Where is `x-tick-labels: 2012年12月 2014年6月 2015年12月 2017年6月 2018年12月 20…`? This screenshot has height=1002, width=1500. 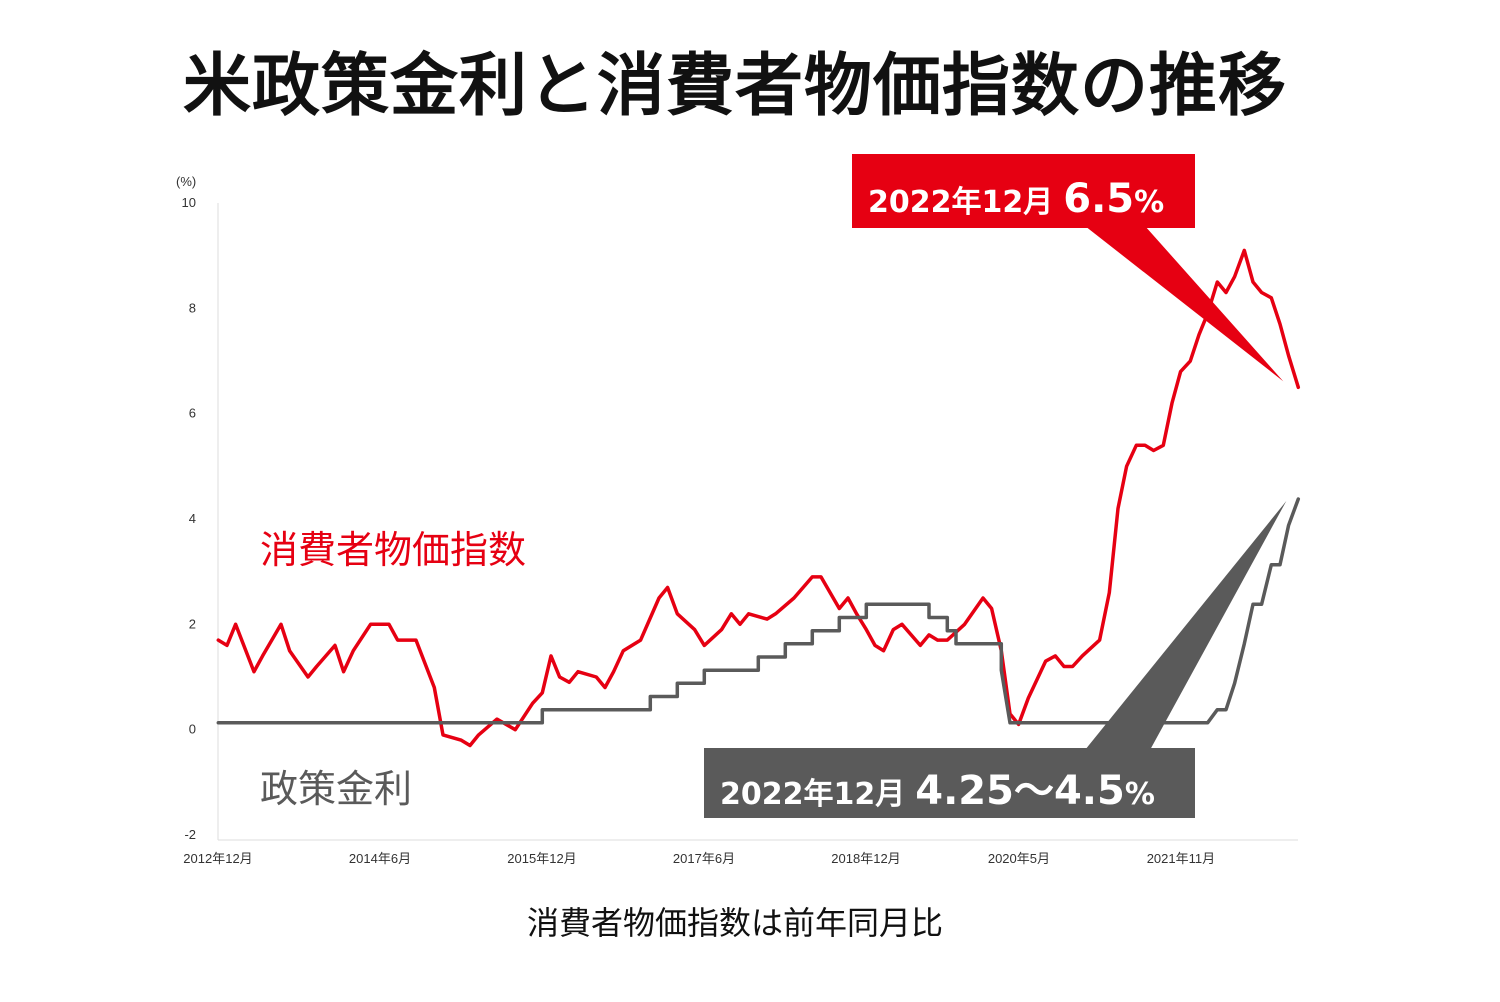
x-tick-labels: 2012年12月 2014年6月 2015年12月 2017年6月 2018年12月 20… is located at coordinates (699, 858).